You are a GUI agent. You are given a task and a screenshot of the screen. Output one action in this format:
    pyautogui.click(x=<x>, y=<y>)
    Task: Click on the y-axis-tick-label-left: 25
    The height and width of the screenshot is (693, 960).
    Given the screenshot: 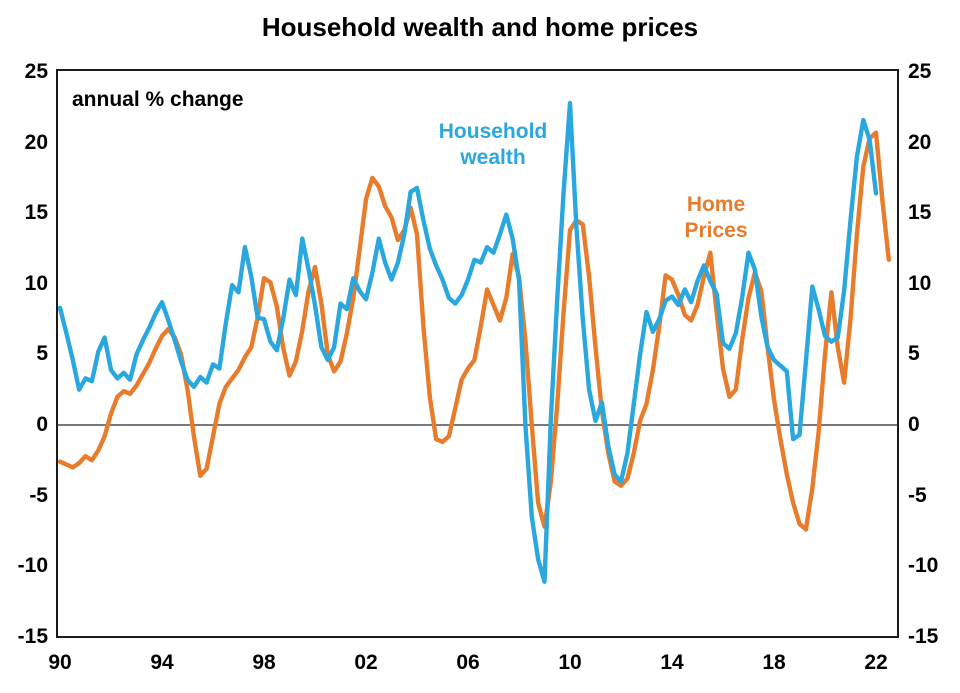 What is the action you would take?
    pyautogui.click(x=36, y=71)
    